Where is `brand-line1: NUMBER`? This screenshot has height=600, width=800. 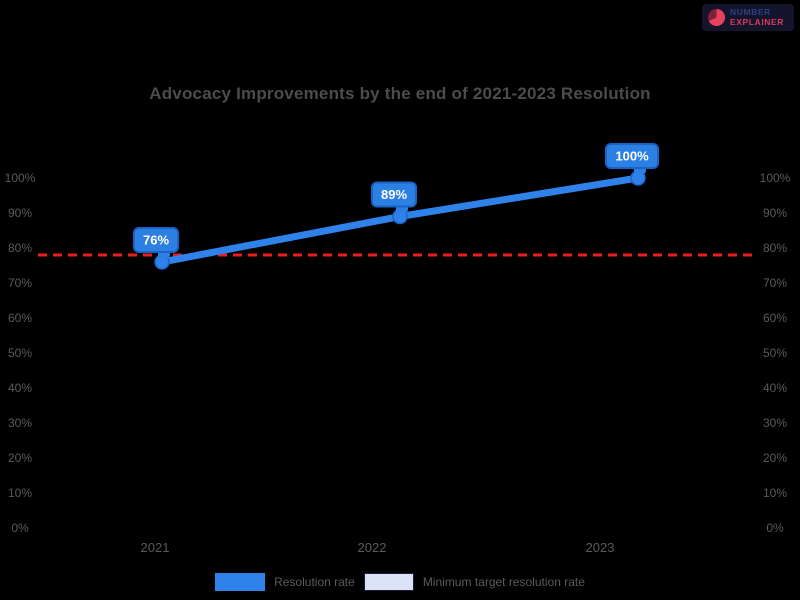 brand-line1: NUMBER is located at coordinates (750, 11).